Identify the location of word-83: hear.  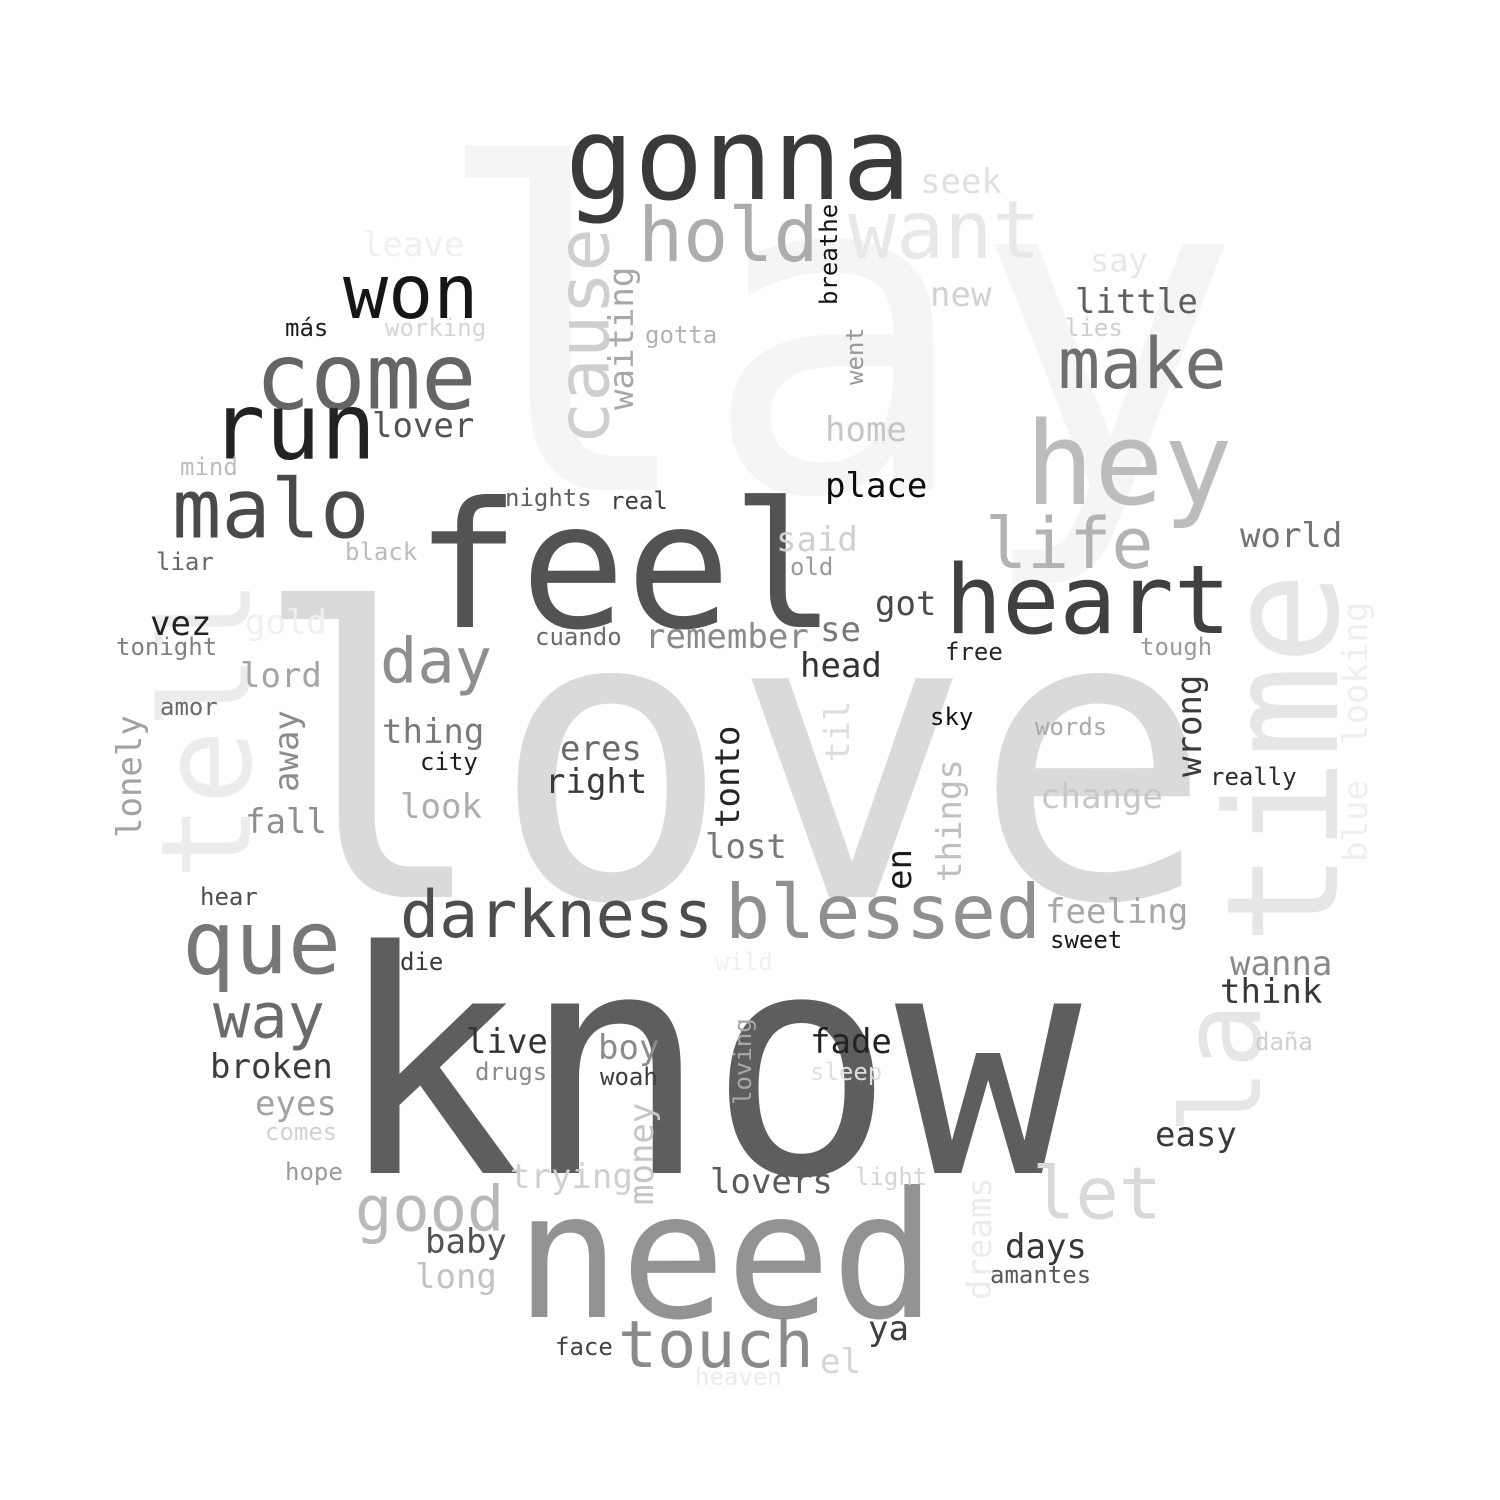
(229, 896).